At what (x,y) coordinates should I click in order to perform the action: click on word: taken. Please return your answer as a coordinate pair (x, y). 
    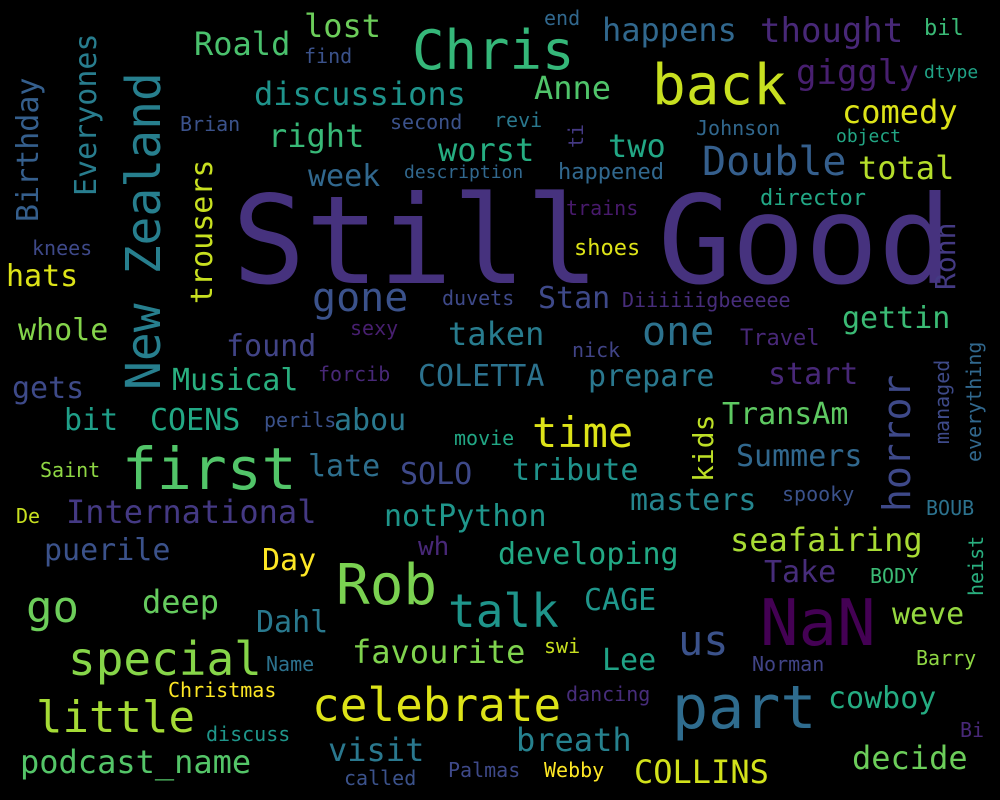
    Looking at the image, I should click on (496, 334).